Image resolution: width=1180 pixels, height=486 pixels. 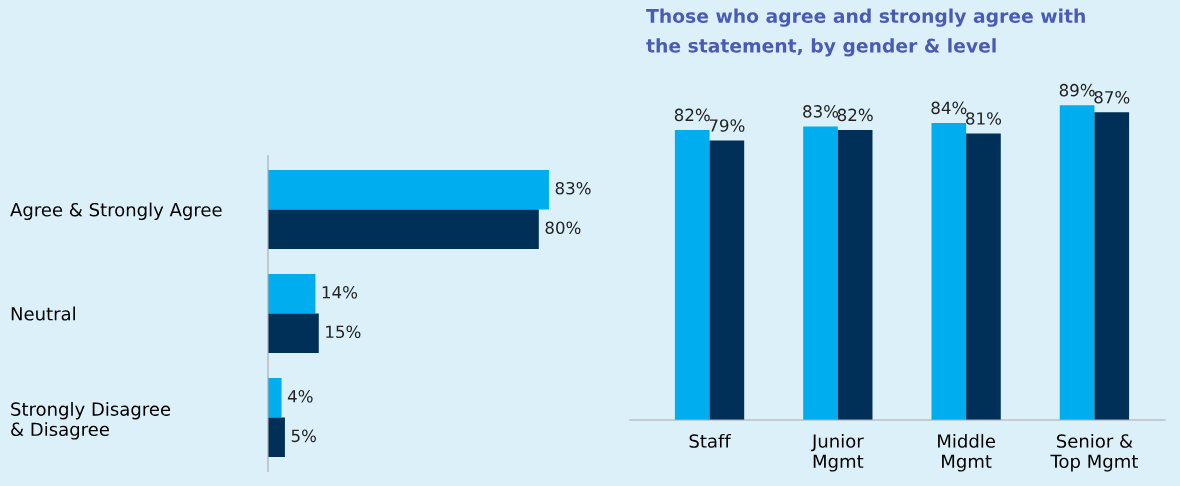 What do you see at coordinates (303, 436) in the screenshot?
I see `data-label: 5%` at bounding box center [303, 436].